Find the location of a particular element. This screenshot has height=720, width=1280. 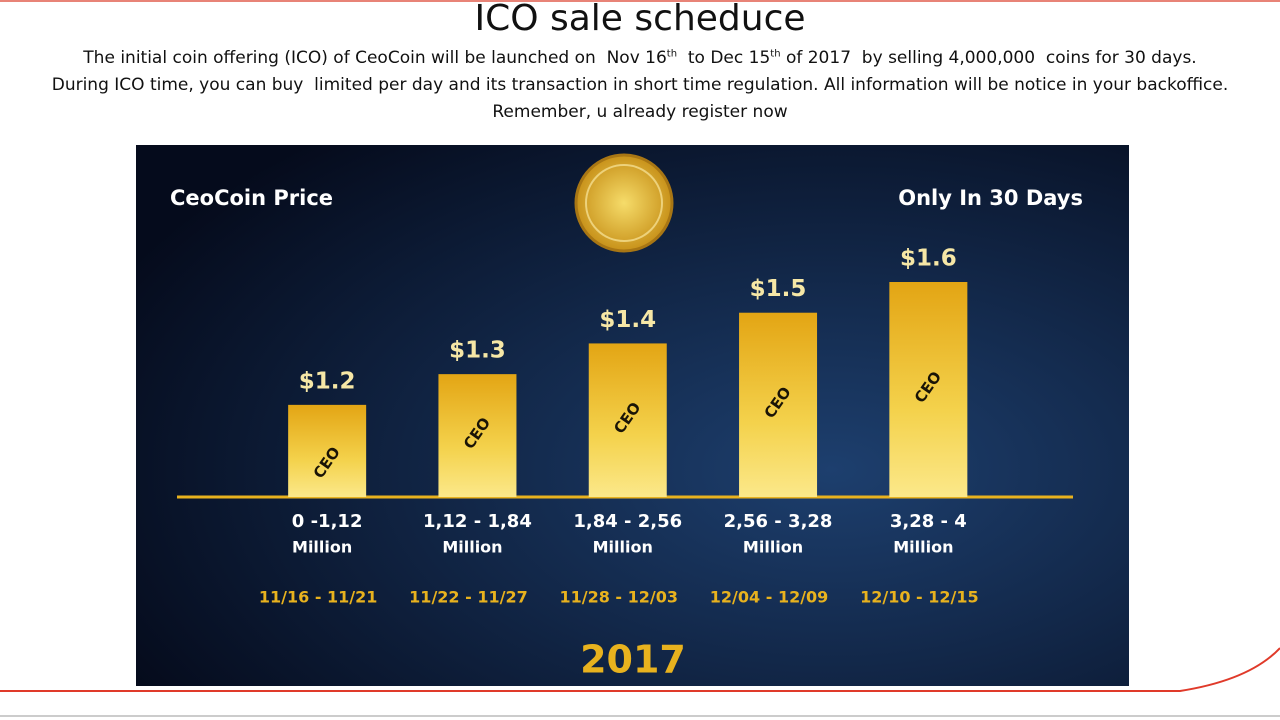

period-label: 12/10 - 12/15 is located at coordinates (919, 597).